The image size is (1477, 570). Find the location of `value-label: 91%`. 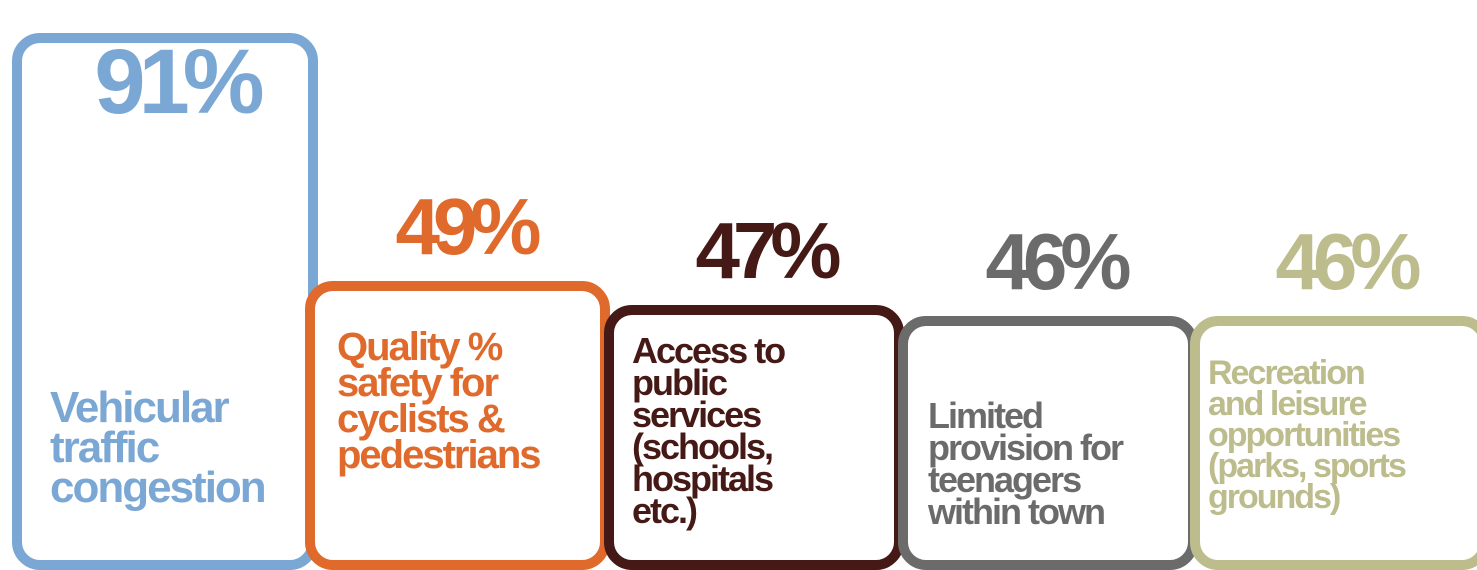

value-label: 91% is located at coordinates (179, 82).